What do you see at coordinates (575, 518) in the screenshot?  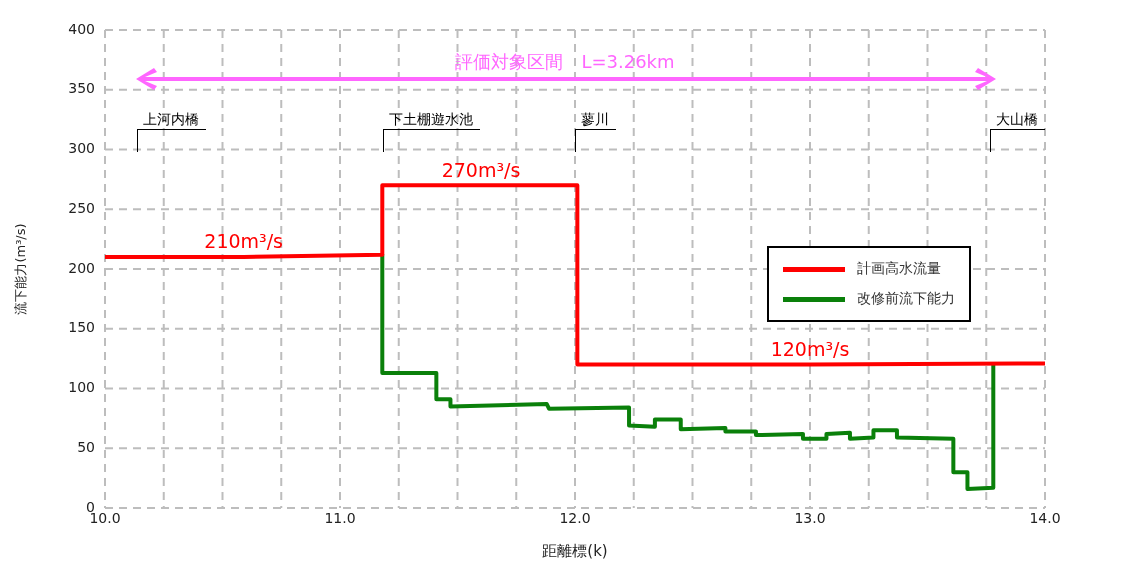 I see `x-tick-label: 12.0` at bounding box center [575, 518].